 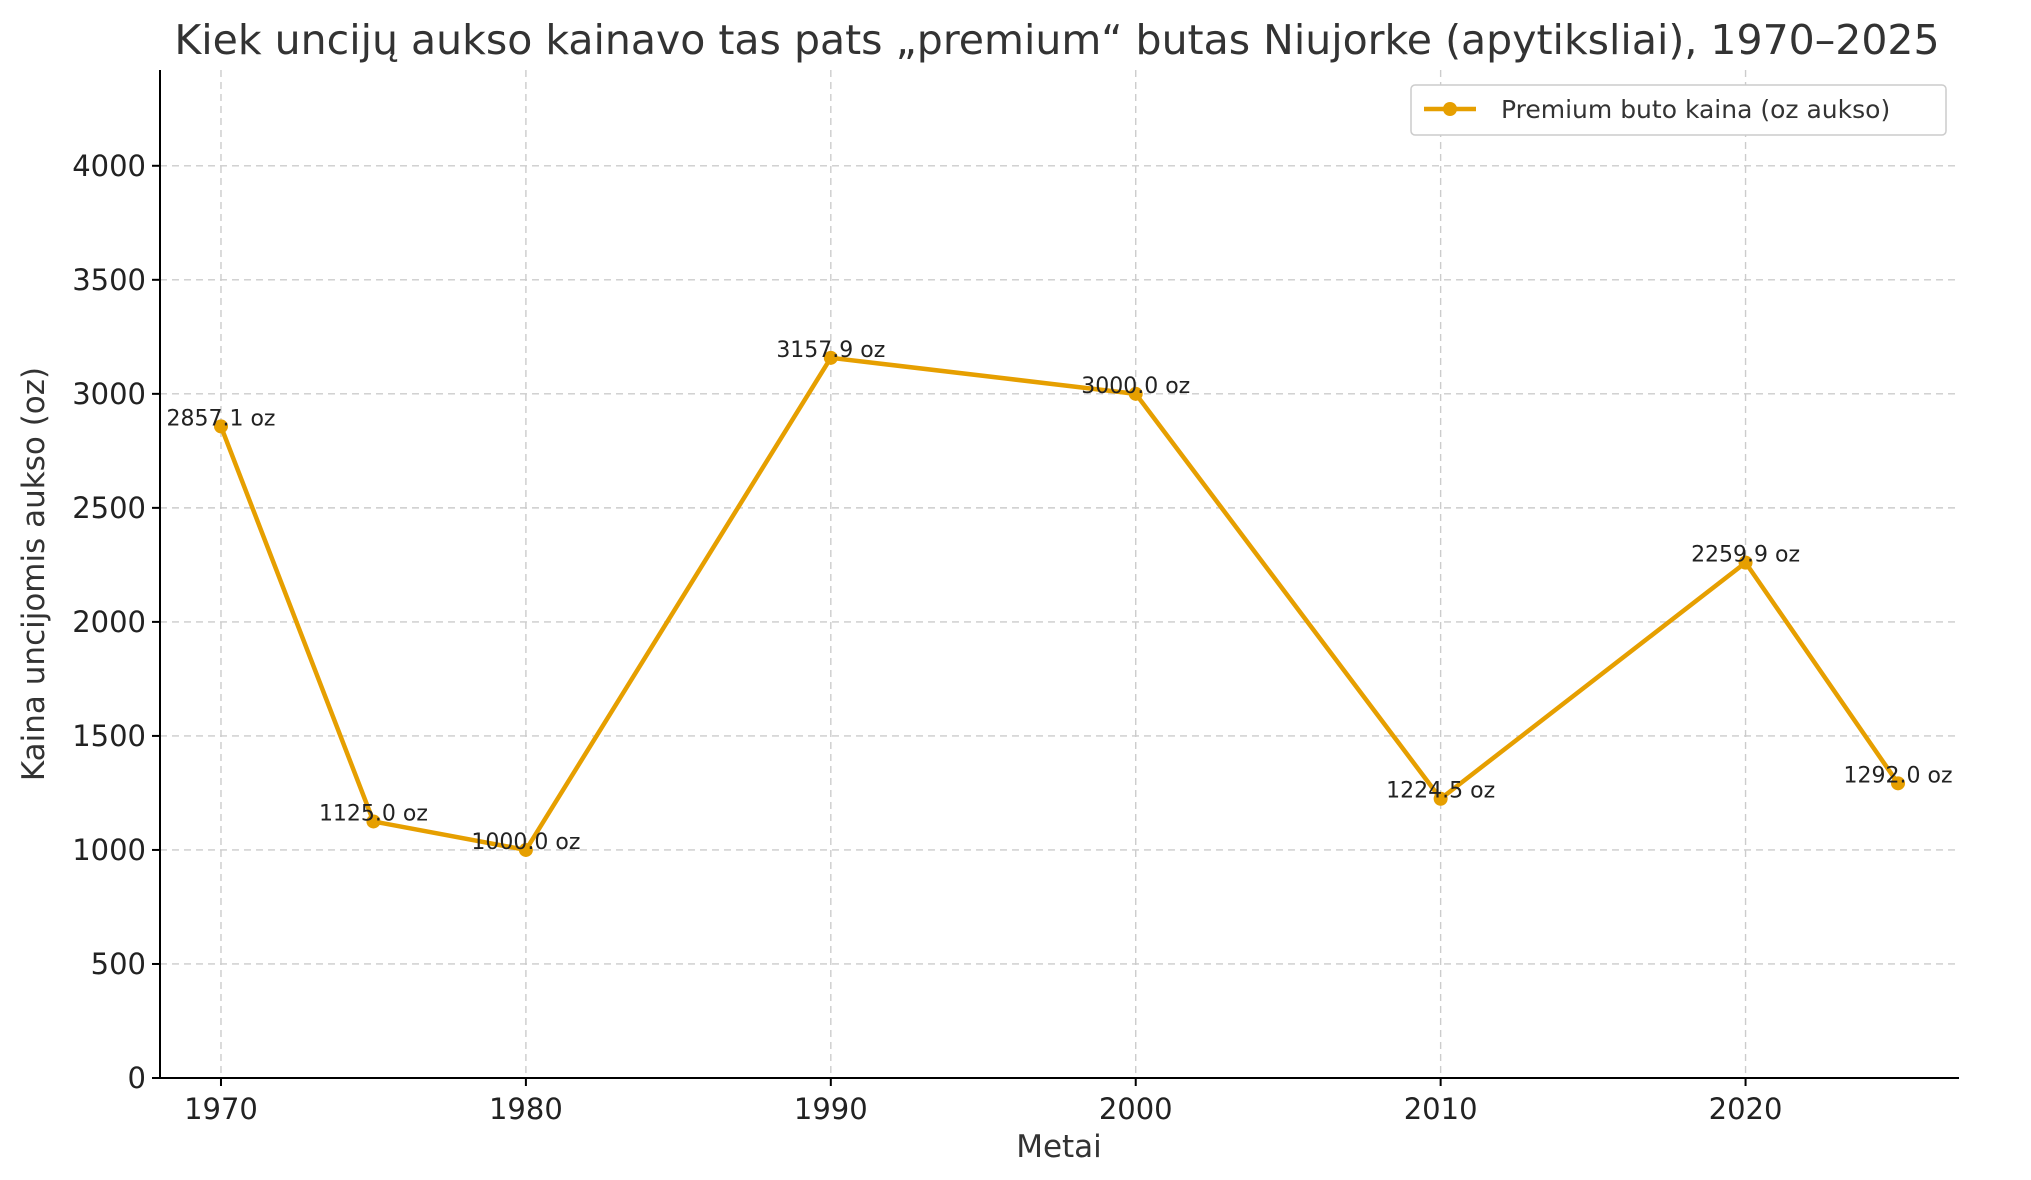 What do you see at coordinates (221, 1109) in the screenshot?
I see `x-tick-label: 1970` at bounding box center [221, 1109].